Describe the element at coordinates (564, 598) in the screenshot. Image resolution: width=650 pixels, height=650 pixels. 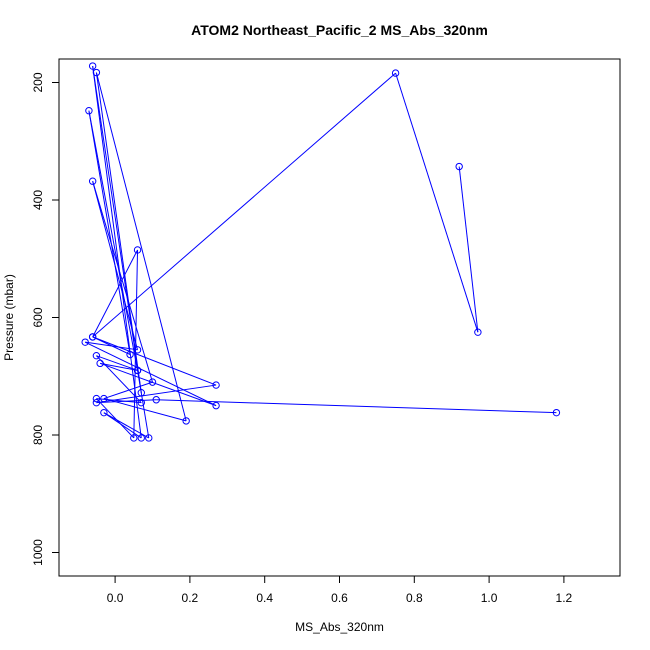
I see `x-tick-label: 1.2` at that location.